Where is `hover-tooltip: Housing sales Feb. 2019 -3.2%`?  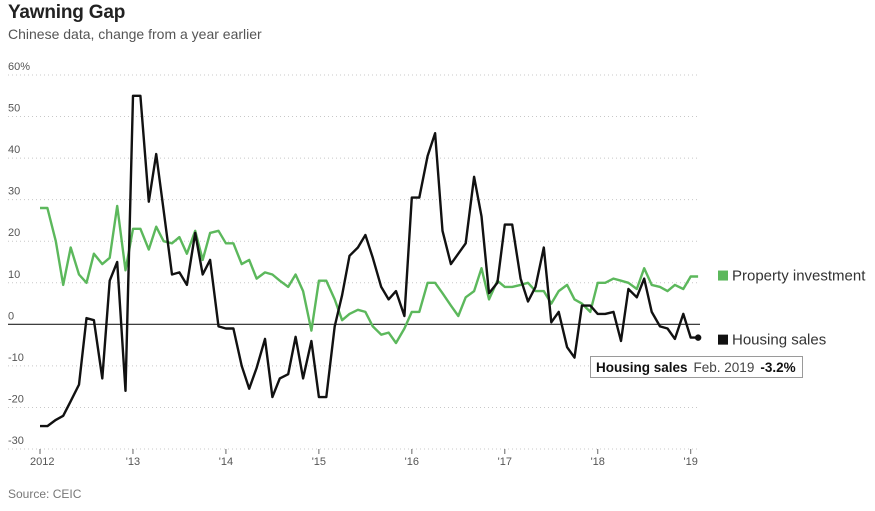 hover-tooltip: Housing sales Feb. 2019 -3.2% is located at coordinates (696, 367).